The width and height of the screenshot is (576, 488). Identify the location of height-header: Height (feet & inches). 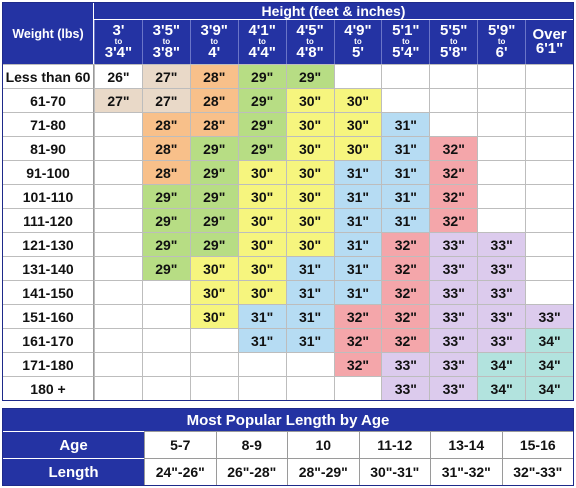
(333, 11).